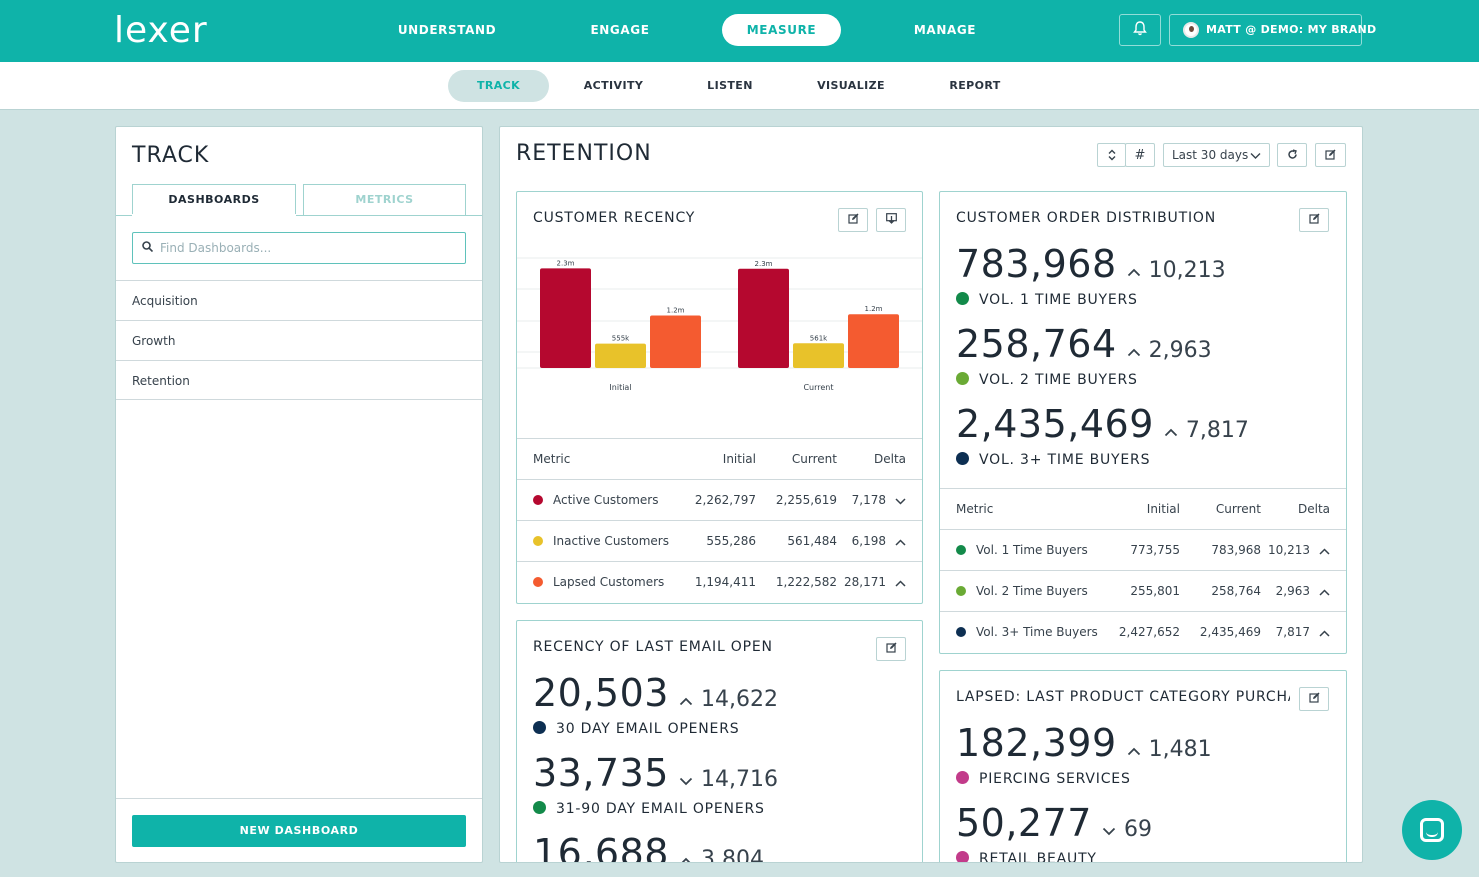 The height and width of the screenshot is (877, 1479). Describe the element at coordinates (1038, 857) in the screenshot. I see `stat-label-text: RETAIL BEAUTY` at that location.